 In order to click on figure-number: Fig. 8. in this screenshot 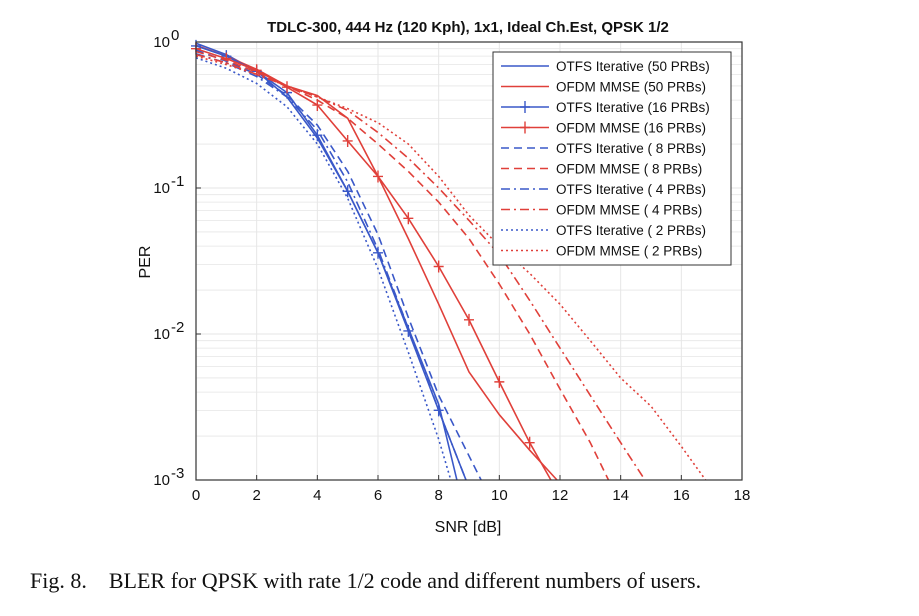, I will do `click(58, 580)`.